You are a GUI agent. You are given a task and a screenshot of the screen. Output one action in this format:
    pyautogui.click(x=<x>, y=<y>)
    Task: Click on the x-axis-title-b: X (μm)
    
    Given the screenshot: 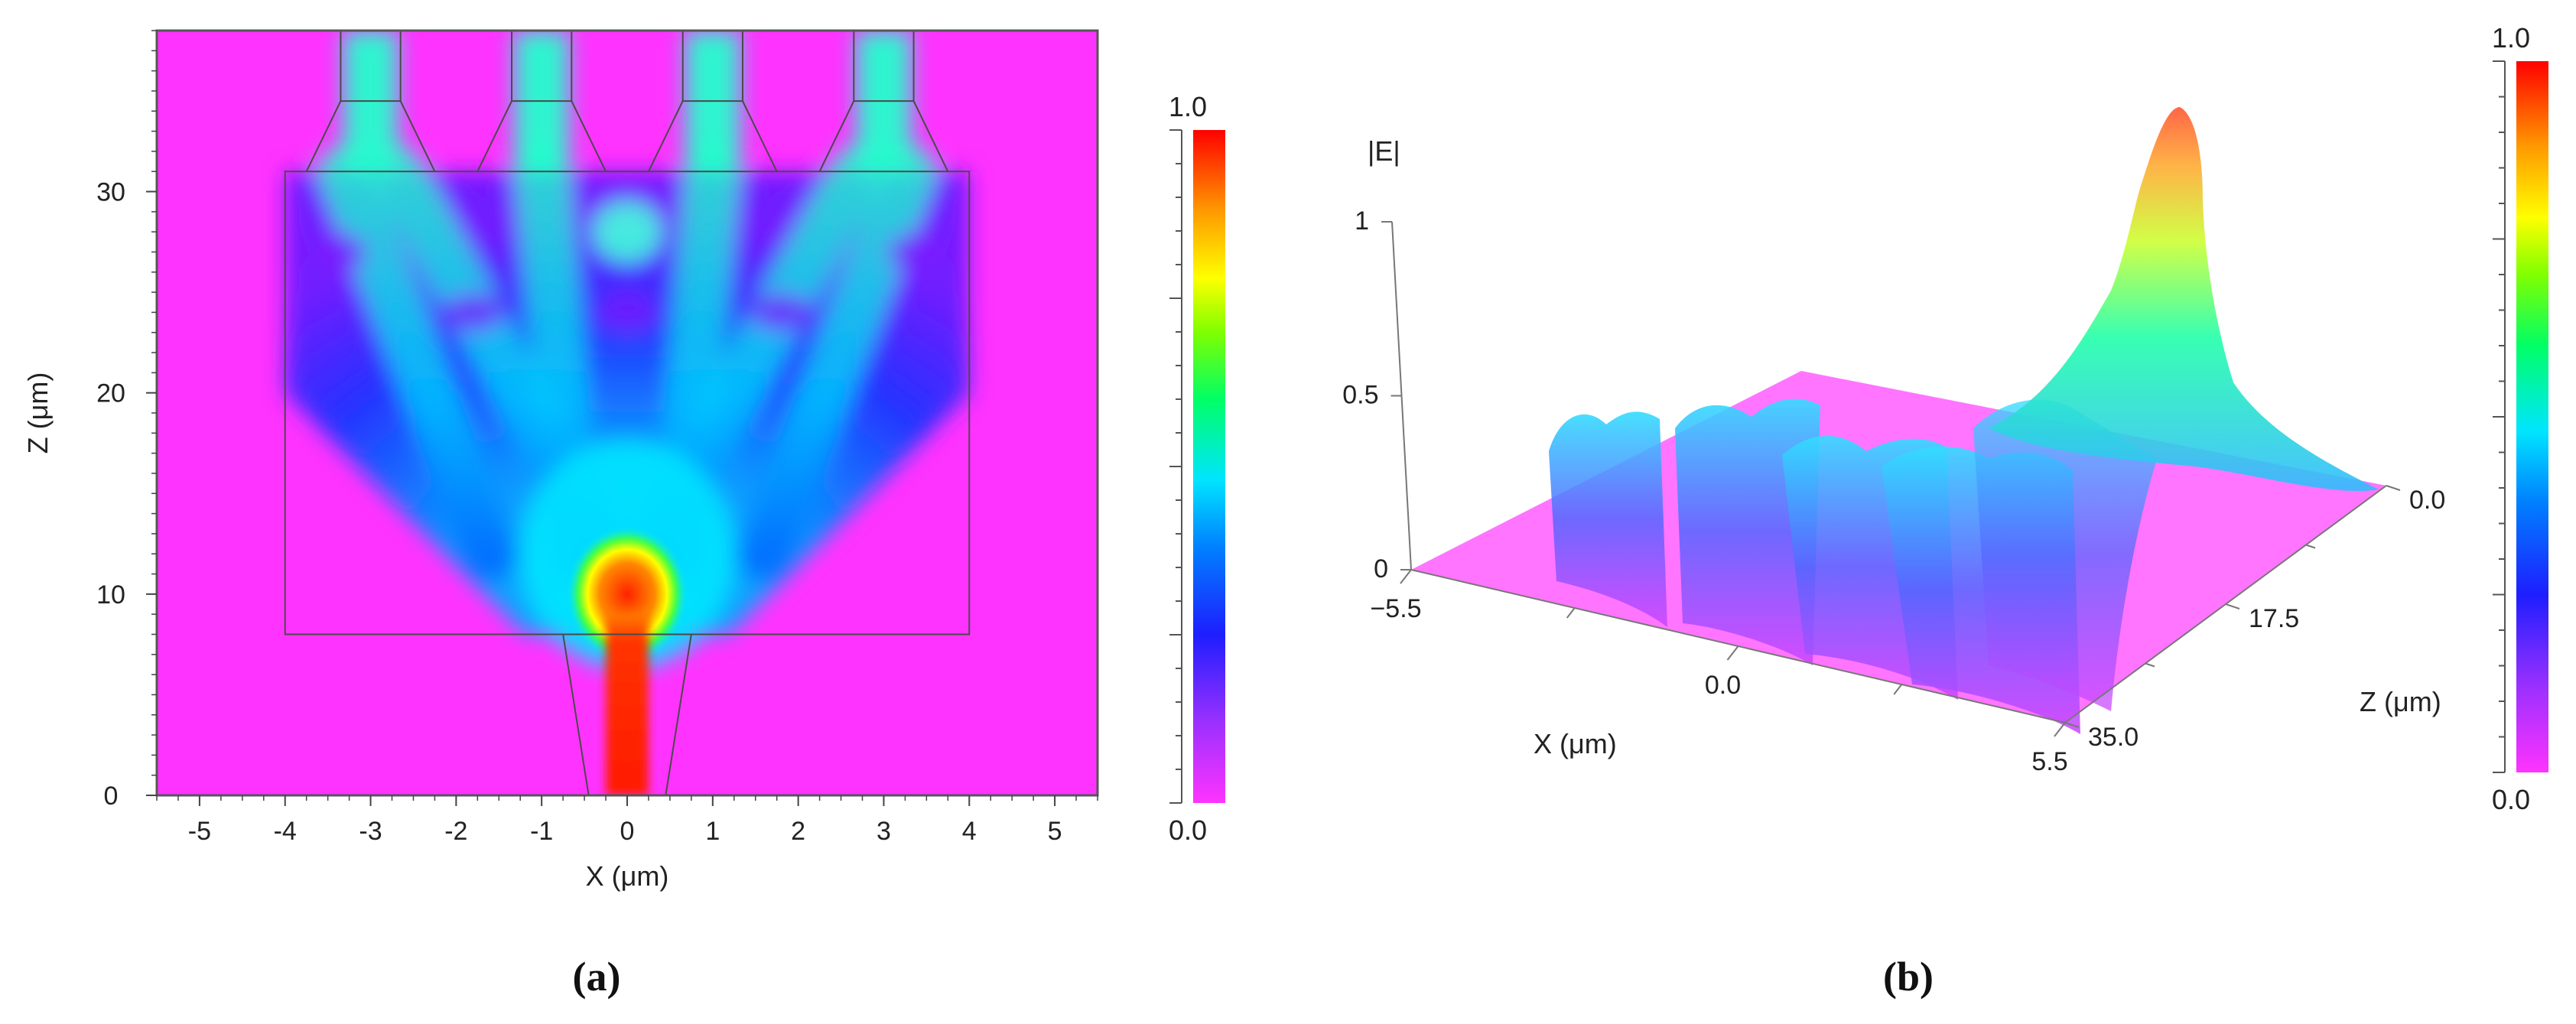 What is the action you would take?
    pyautogui.click(x=1575, y=743)
    